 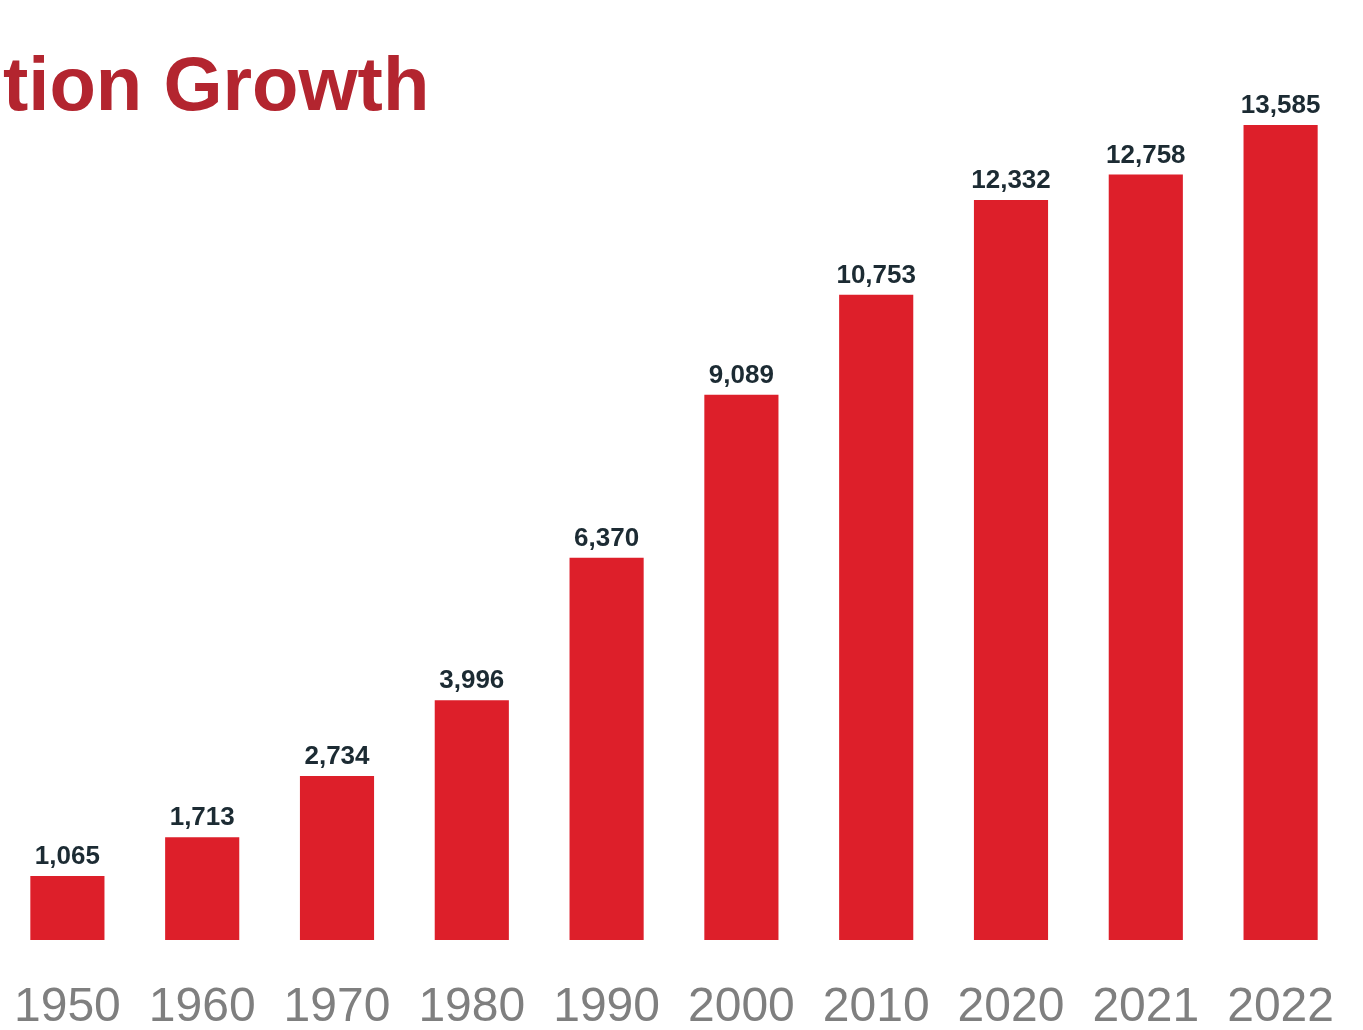 I want to click on x-tick-label: 1950, so click(x=67, y=1003).